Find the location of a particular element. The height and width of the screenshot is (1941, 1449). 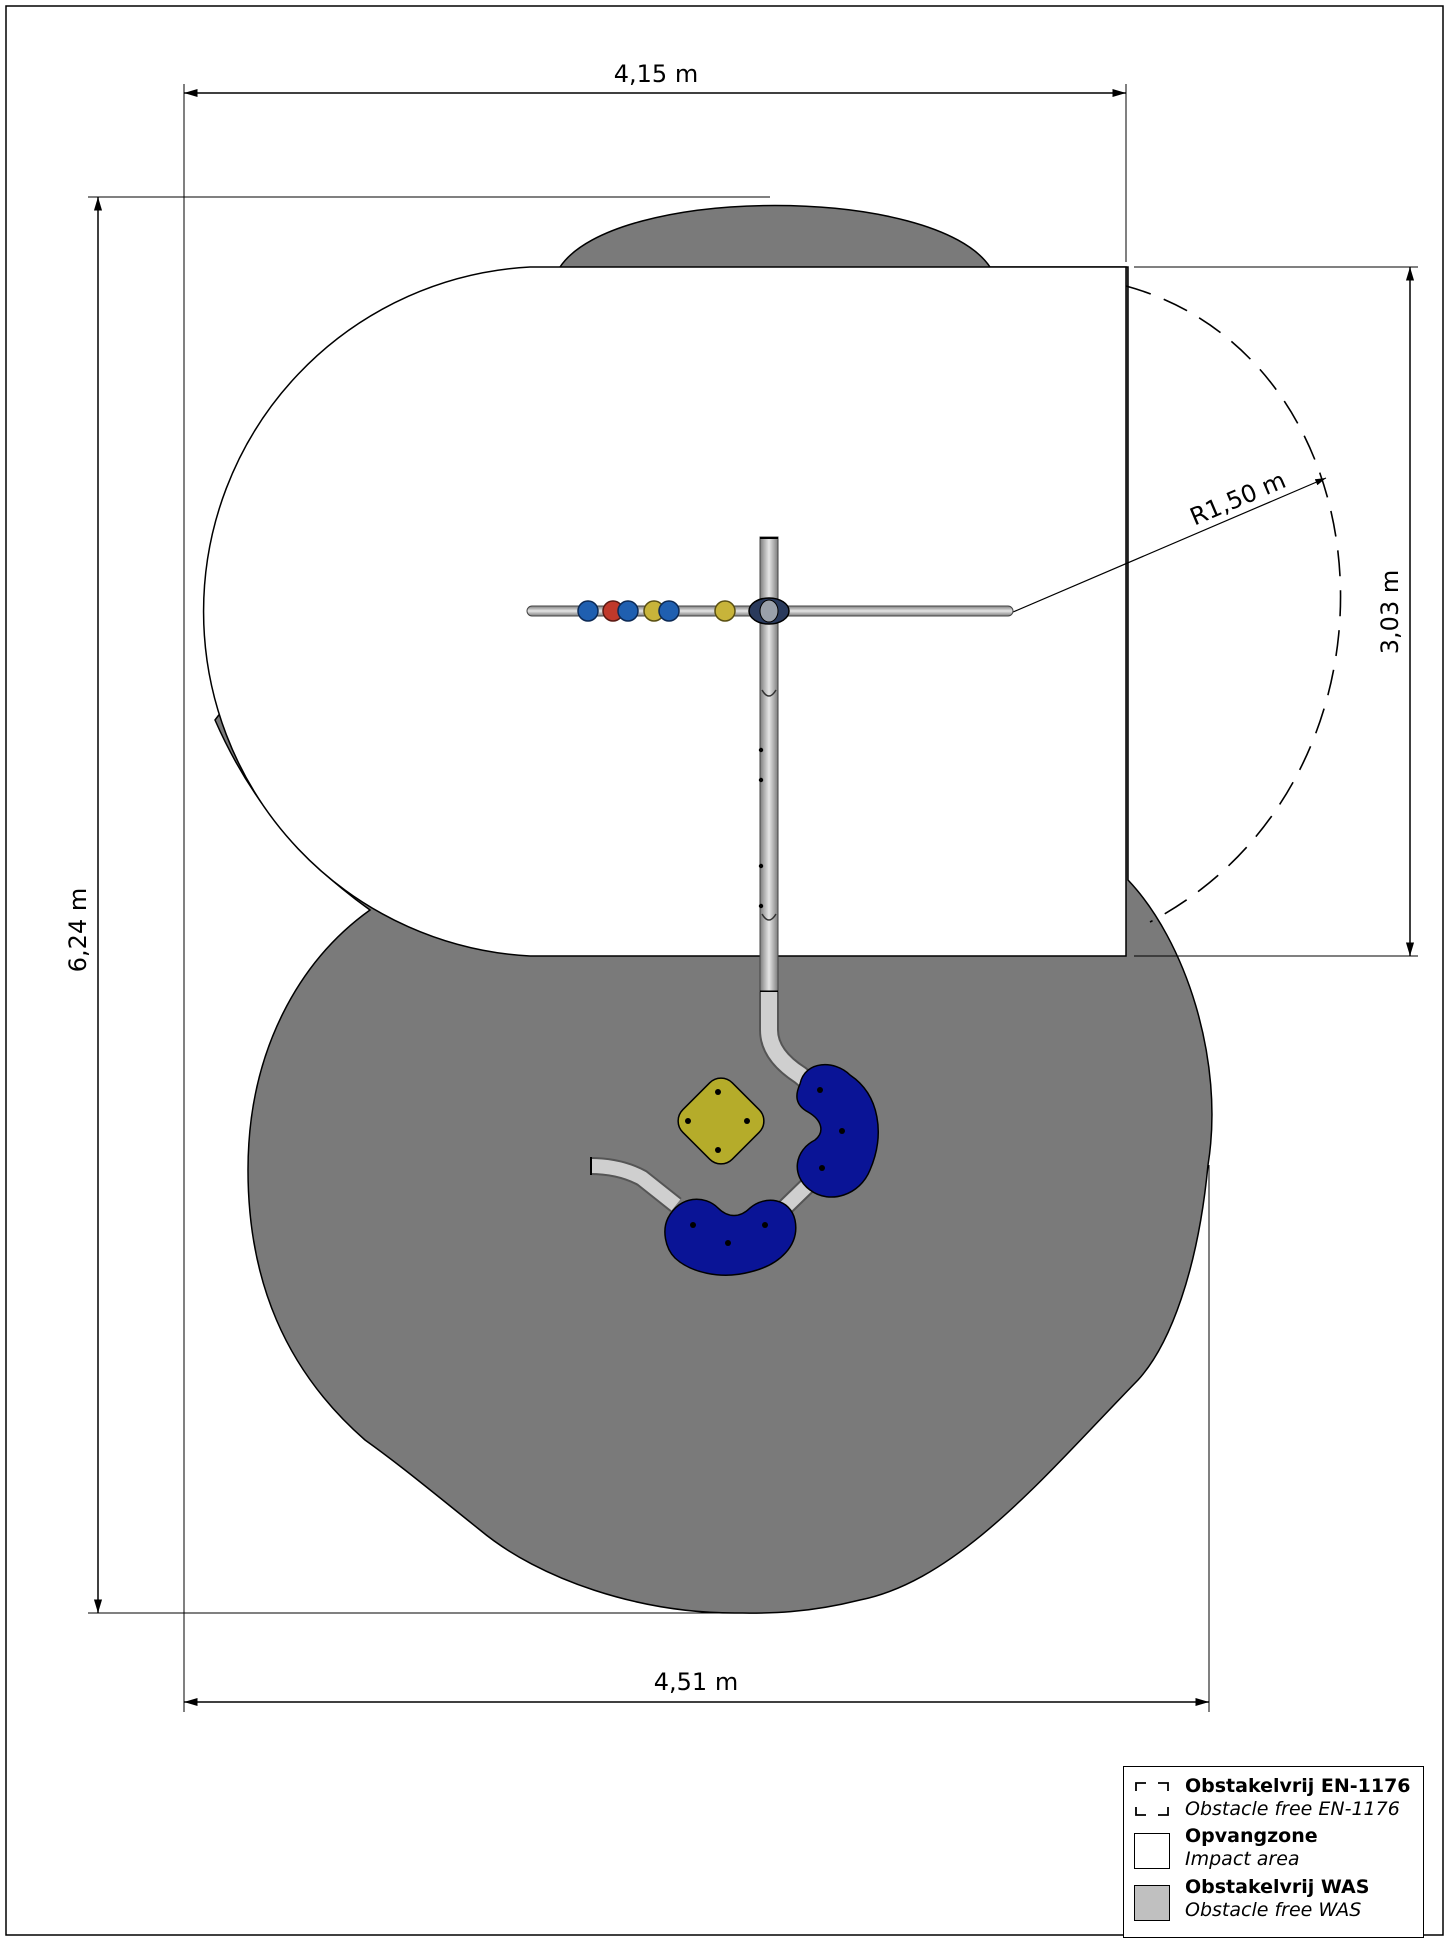

dim-line-radius is located at coordinates (1169, 545).